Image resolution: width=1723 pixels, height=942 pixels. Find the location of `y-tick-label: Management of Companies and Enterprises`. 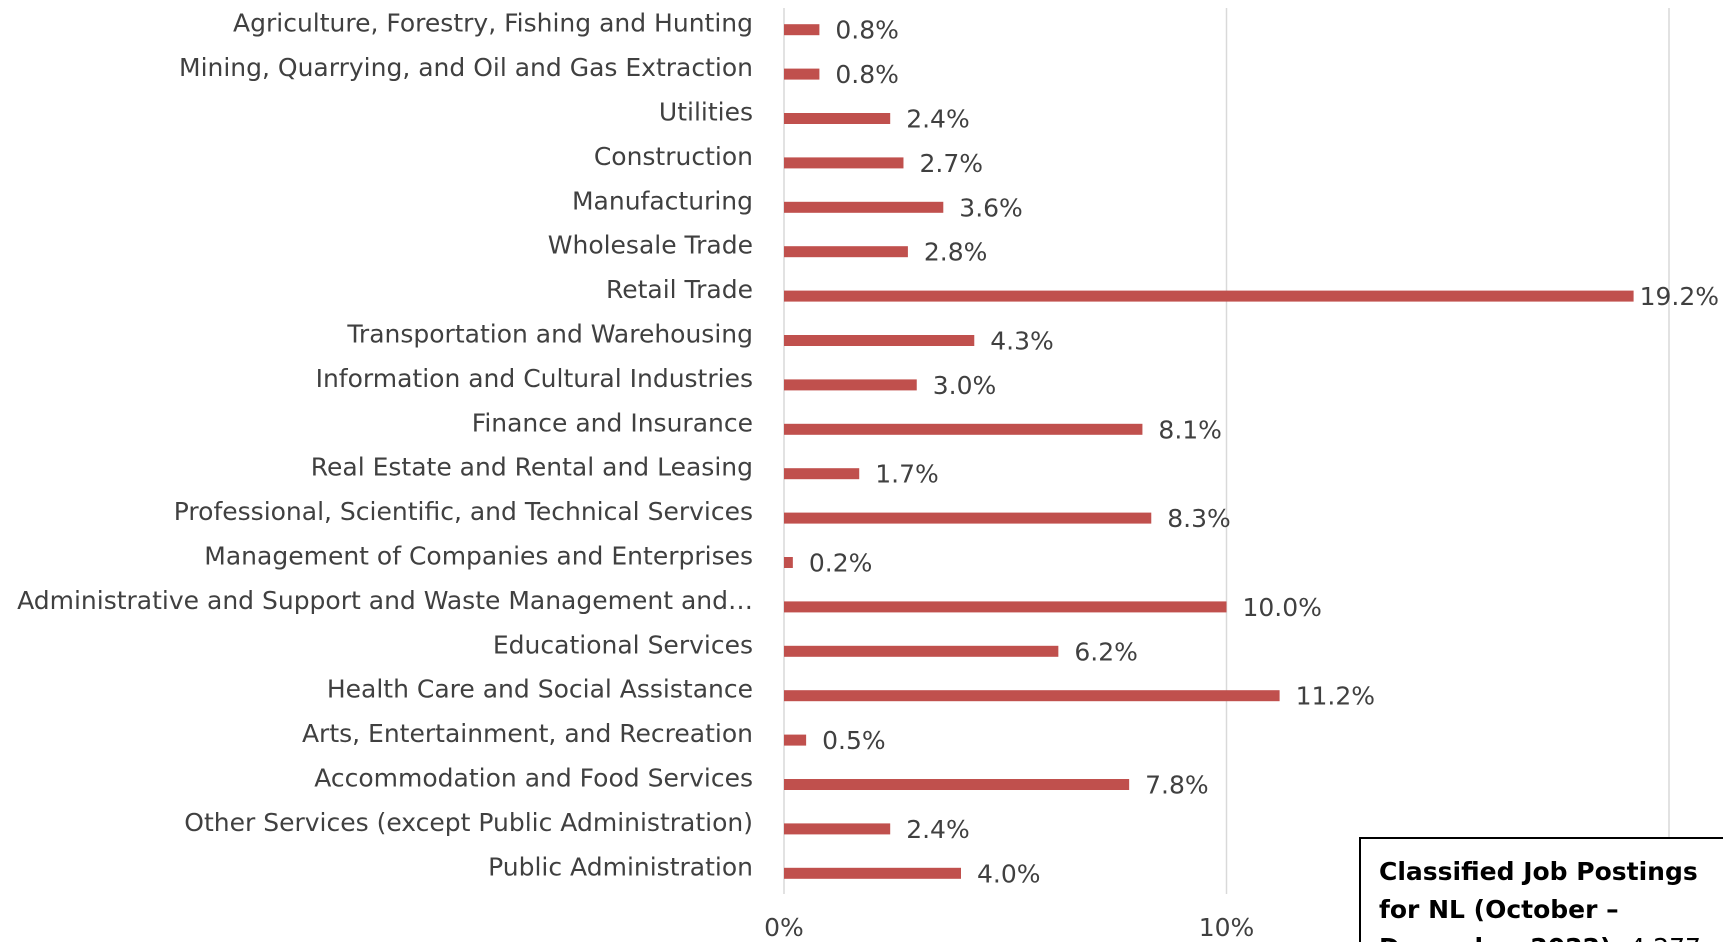

y-tick-label: Management of Companies and Enterprises is located at coordinates (478, 556).